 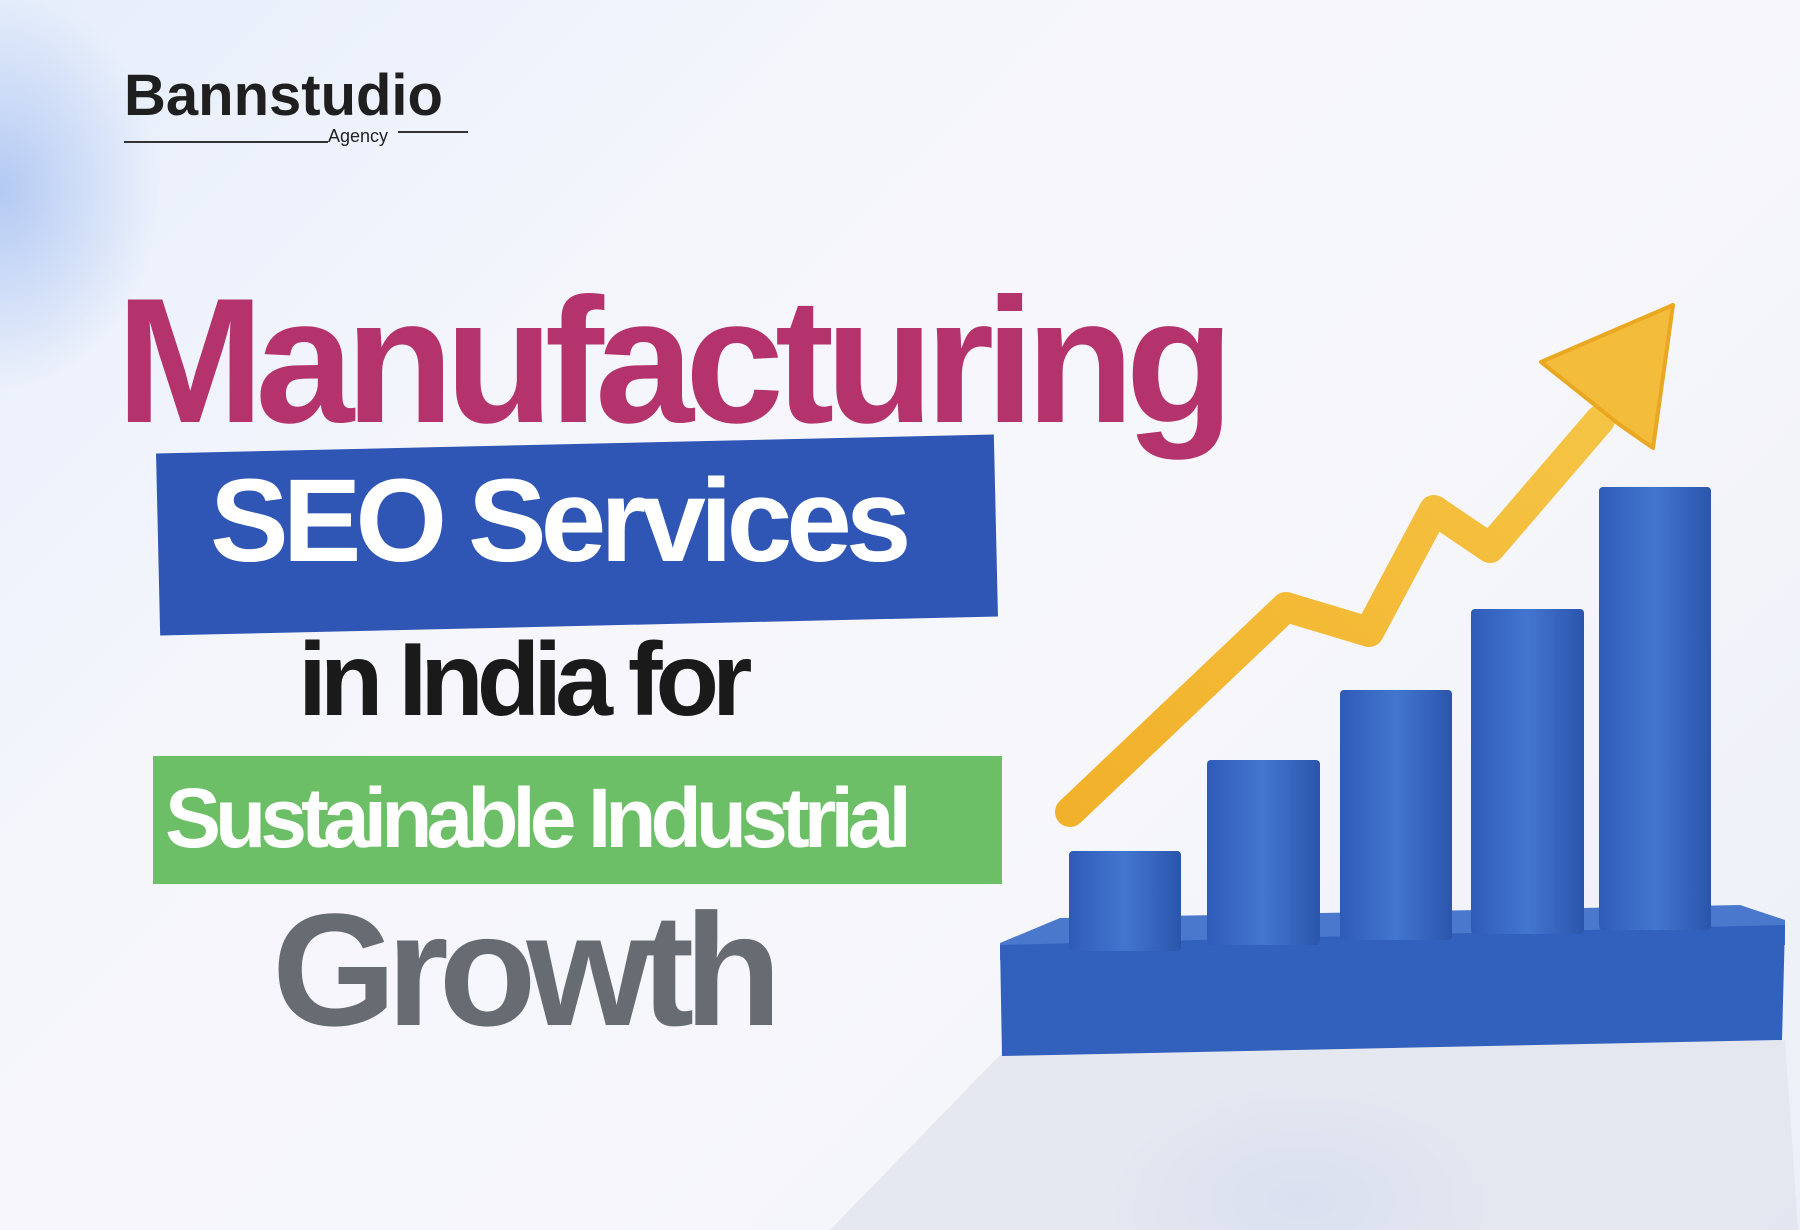 What do you see at coordinates (1392, 990) in the screenshot?
I see `chart-base-front` at bounding box center [1392, 990].